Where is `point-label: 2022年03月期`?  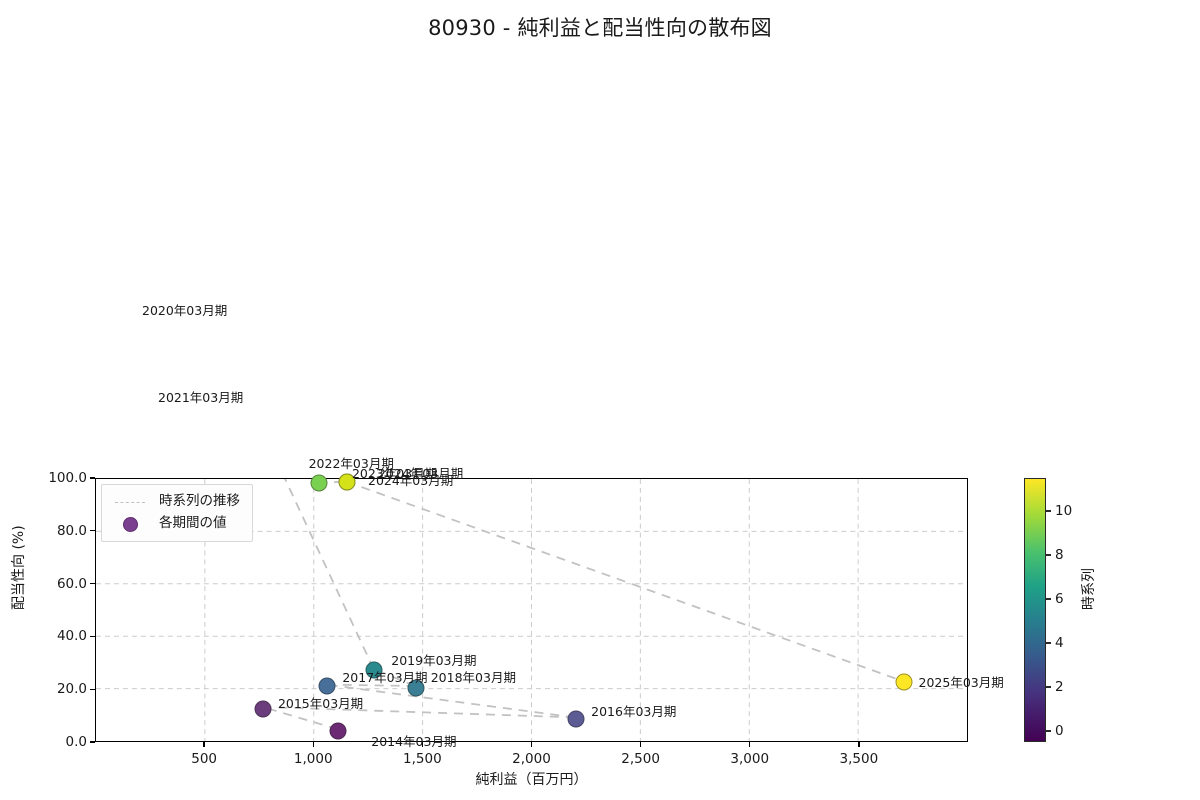
point-label: 2022年03月期 is located at coordinates (351, 463).